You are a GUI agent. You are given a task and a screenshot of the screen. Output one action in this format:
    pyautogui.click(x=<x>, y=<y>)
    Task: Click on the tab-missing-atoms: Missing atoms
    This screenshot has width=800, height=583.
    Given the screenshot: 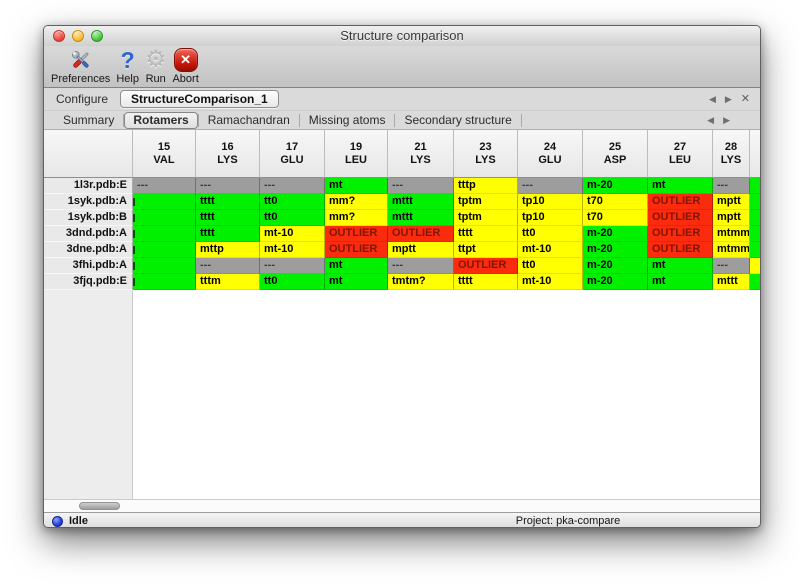 What is the action you would take?
    pyautogui.click(x=347, y=119)
    